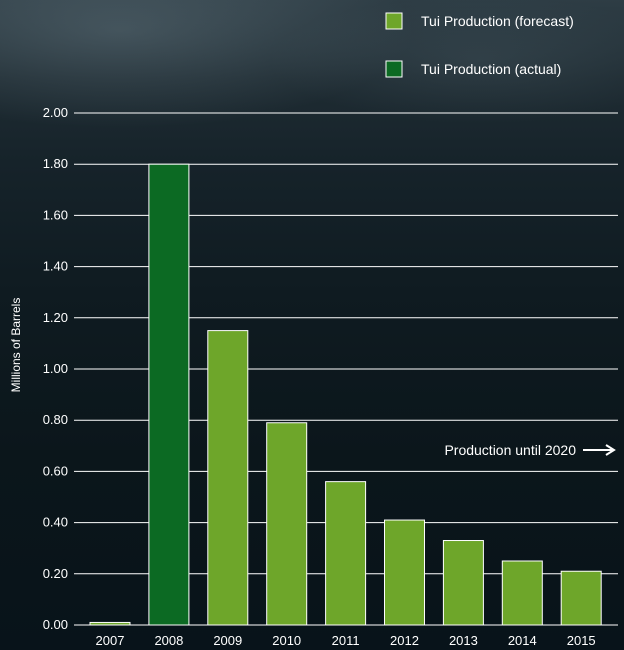 The image size is (624, 650). What do you see at coordinates (394, 21) in the screenshot?
I see `legend-swatch-forecast` at bounding box center [394, 21].